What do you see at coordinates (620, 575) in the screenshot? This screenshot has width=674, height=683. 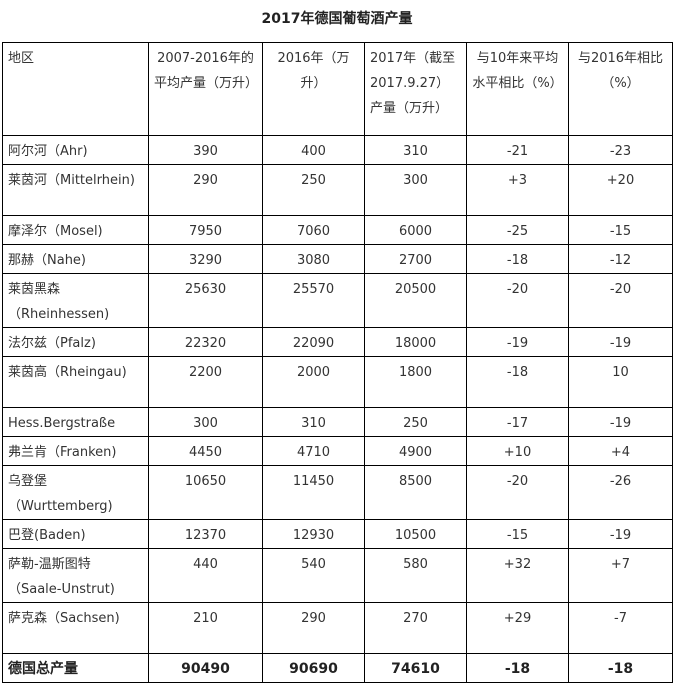 I see `vs_2016-cell: +7` at bounding box center [620, 575].